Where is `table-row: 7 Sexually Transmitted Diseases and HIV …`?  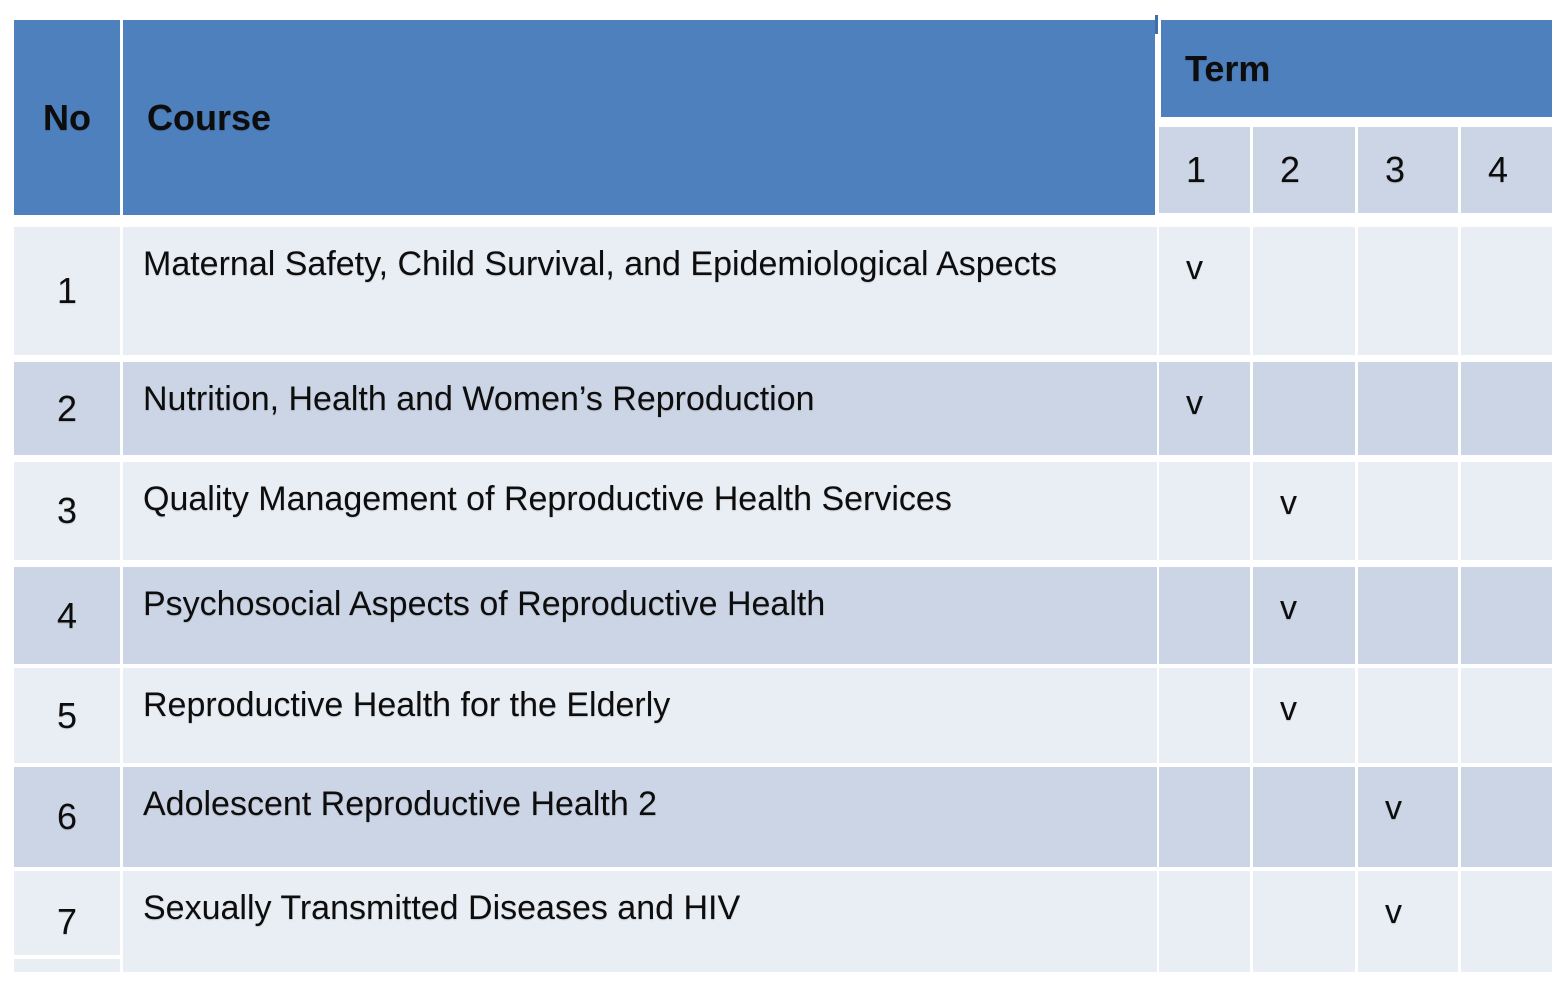
table-row: 7 Sexually Transmitted Diseases and HIV … is located at coordinates (783, 921).